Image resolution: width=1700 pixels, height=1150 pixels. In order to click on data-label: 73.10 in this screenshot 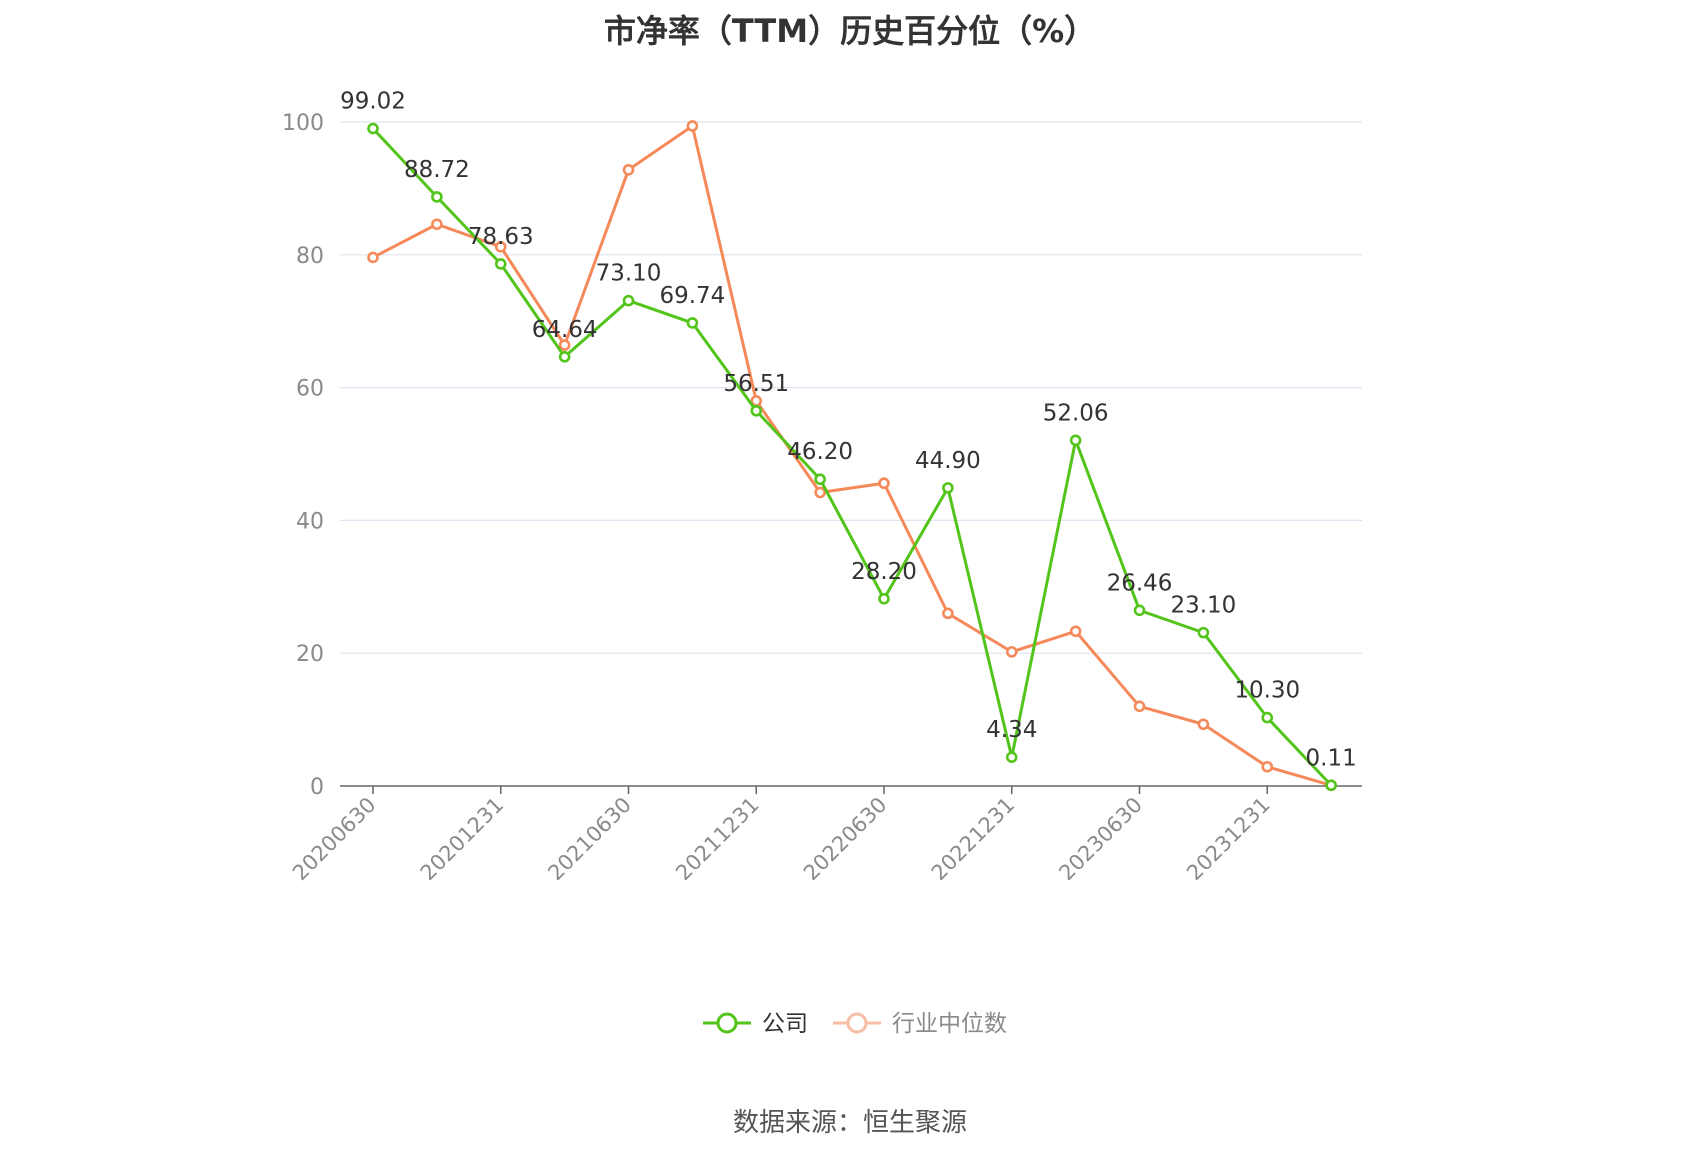, I will do `click(629, 274)`.